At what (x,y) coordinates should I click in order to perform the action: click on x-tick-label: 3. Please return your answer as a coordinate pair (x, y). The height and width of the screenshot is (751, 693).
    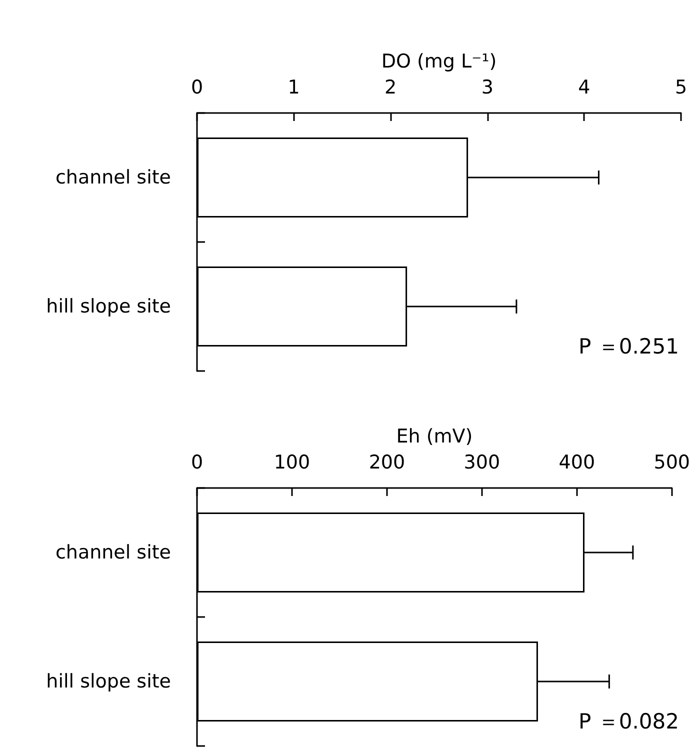
    Looking at the image, I should click on (487, 87).